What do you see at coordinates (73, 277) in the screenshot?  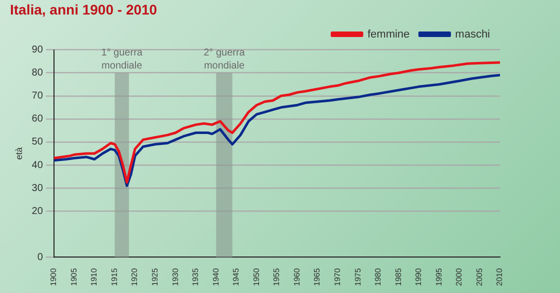 I see `x-tick-label: 1905` at bounding box center [73, 277].